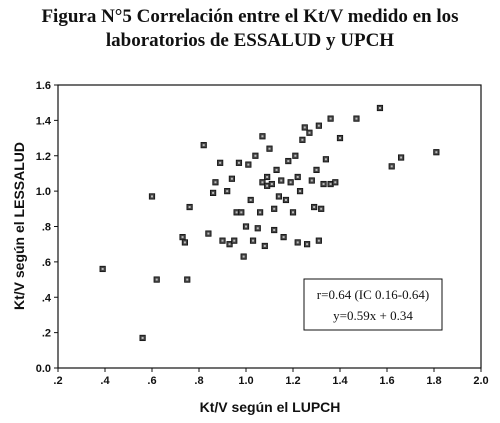  I want to click on x-tick-label: 1.4, so click(340, 381).